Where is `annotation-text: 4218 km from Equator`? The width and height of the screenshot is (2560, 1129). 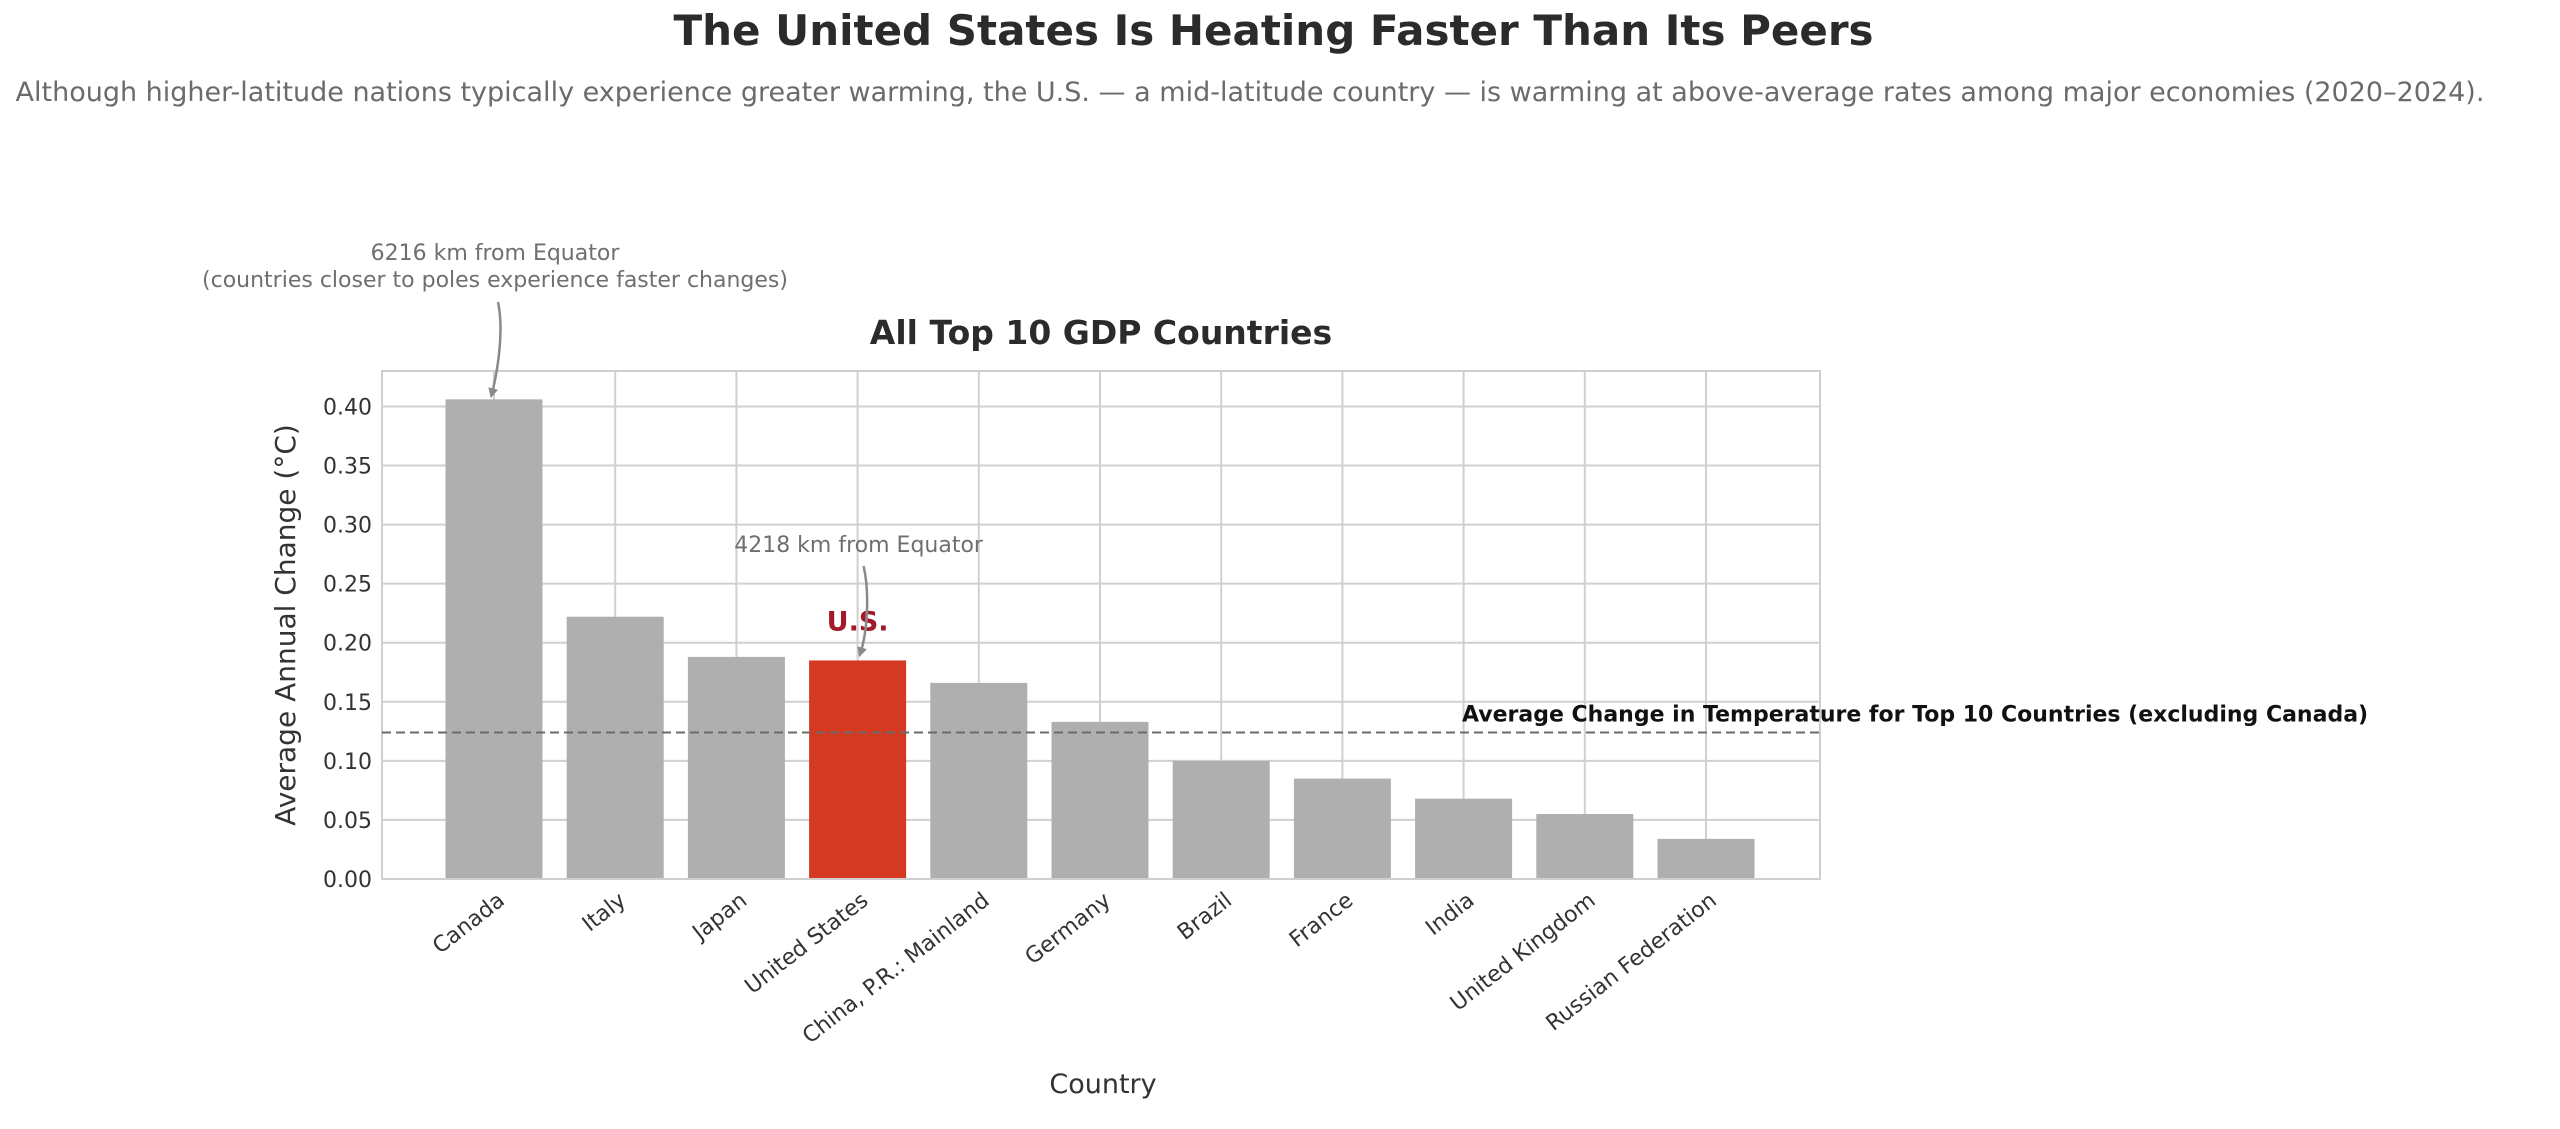 annotation-text: 4218 km from Equator is located at coordinates (859, 545).